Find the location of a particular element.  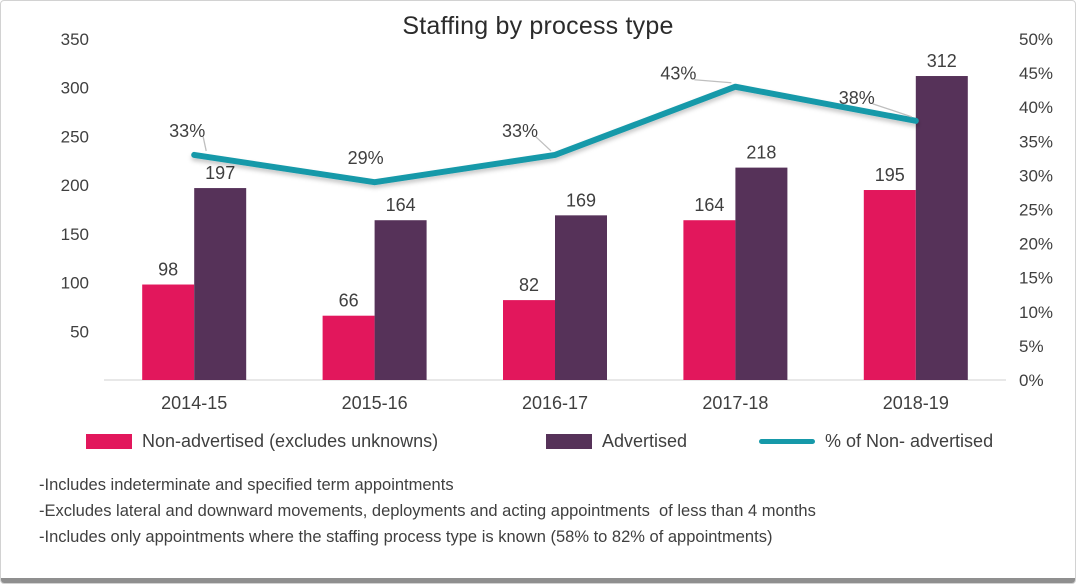

legend-label-advertised: Advertised is located at coordinates (645, 441).